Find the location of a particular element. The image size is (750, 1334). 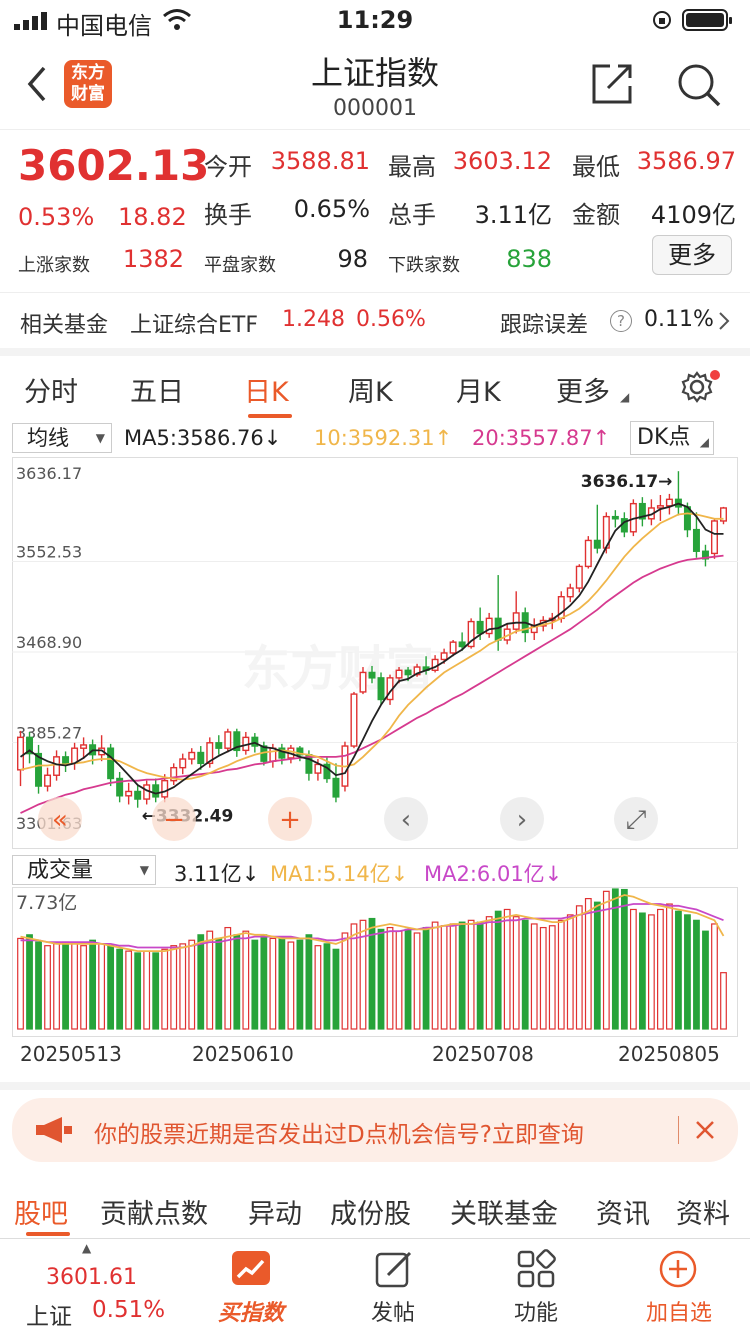

edit-icon is located at coordinates (394, 1269).